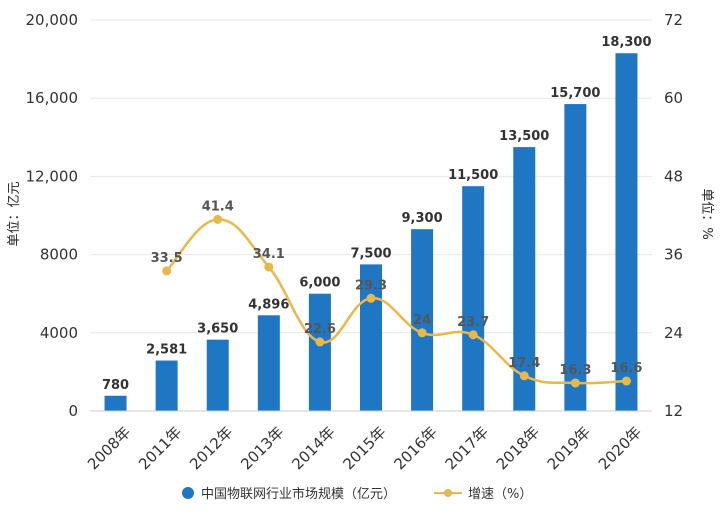  What do you see at coordinates (73, 411) in the screenshot?
I see `y-left-tick-label: 0` at bounding box center [73, 411].